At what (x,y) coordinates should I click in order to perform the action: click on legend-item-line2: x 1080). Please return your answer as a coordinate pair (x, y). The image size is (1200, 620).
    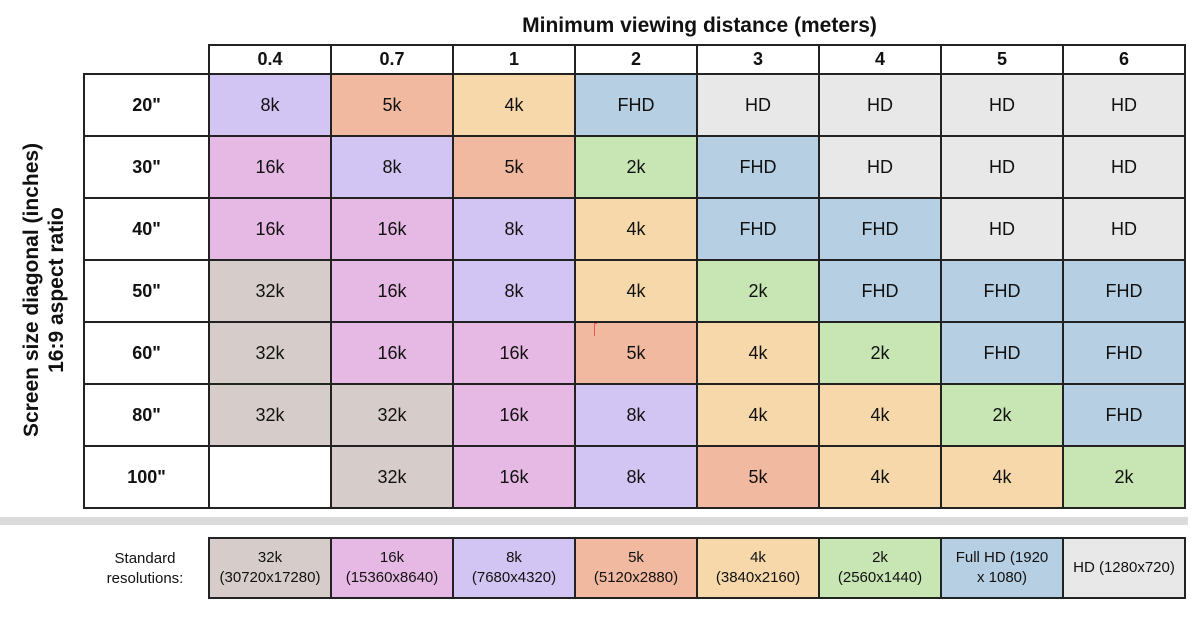
    Looking at the image, I should click on (1002, 577).